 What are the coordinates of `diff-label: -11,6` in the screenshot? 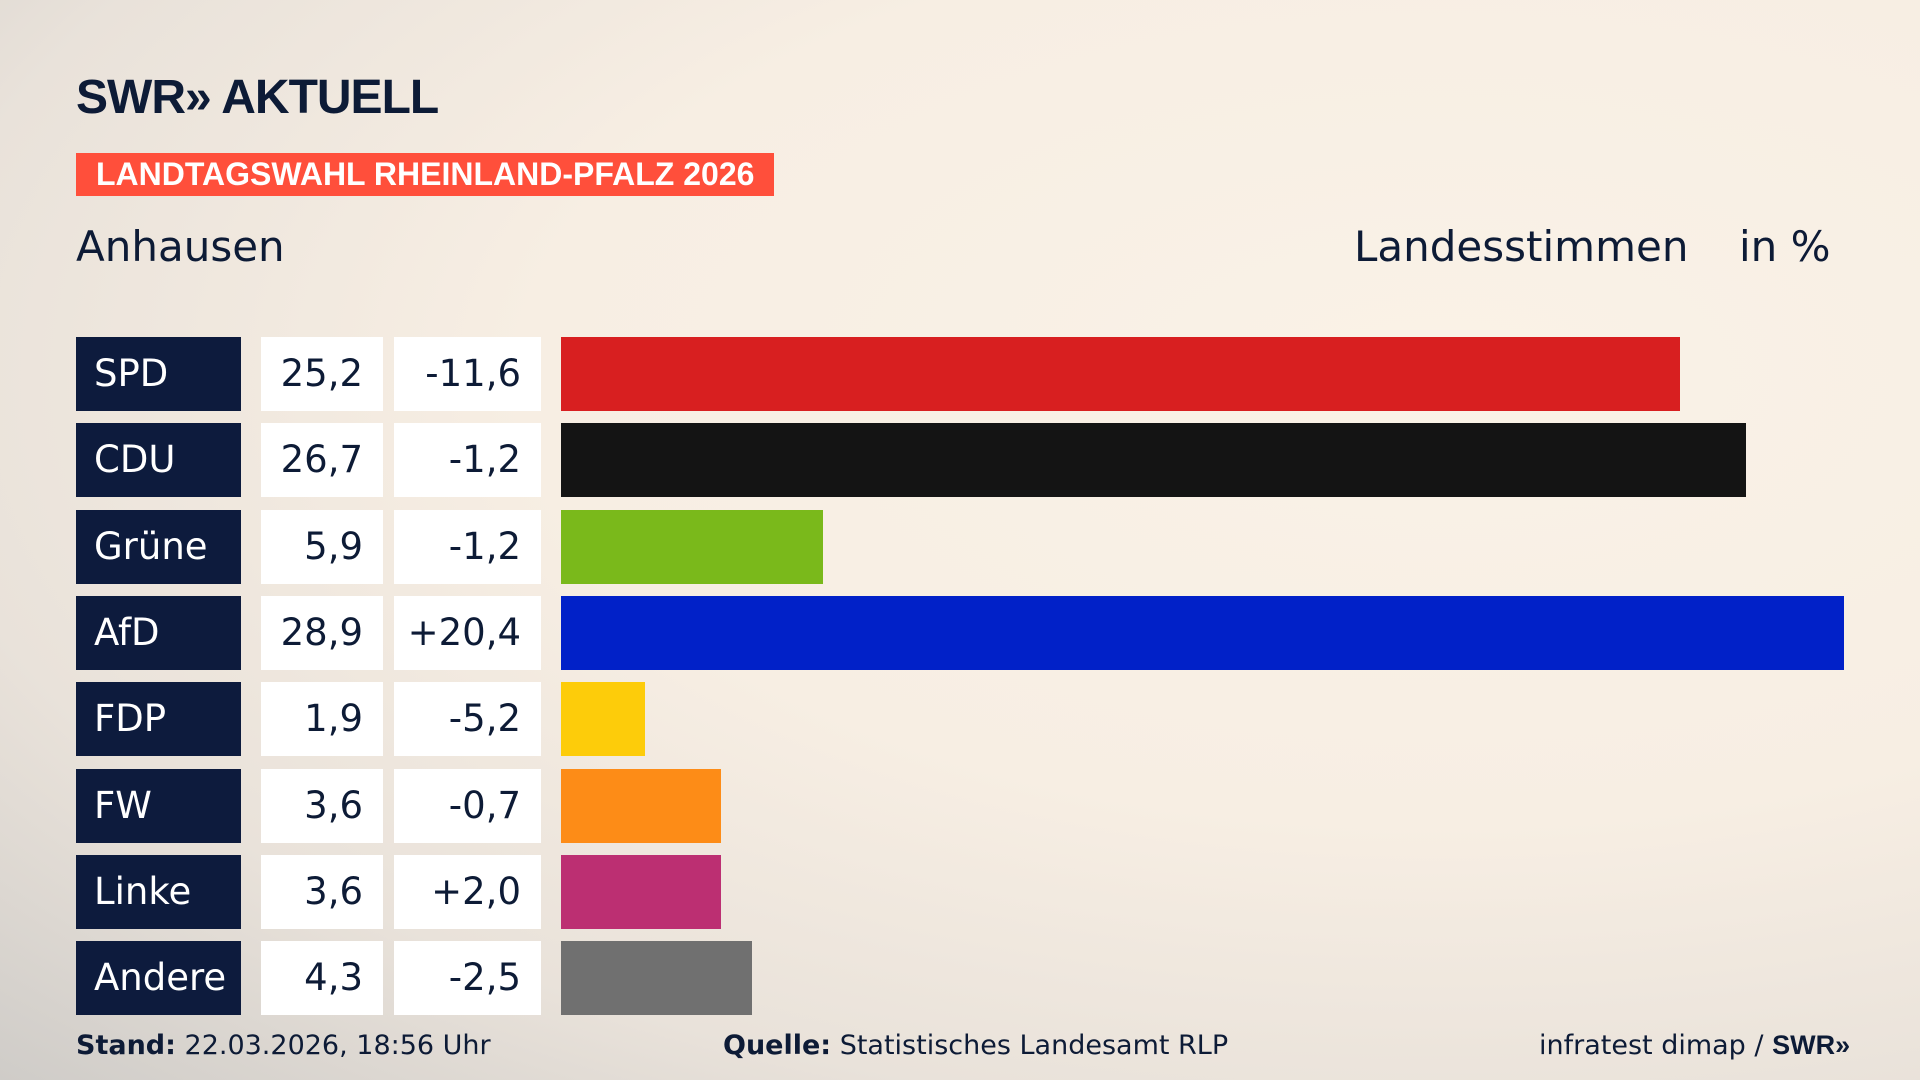 It's located at (467, 374).